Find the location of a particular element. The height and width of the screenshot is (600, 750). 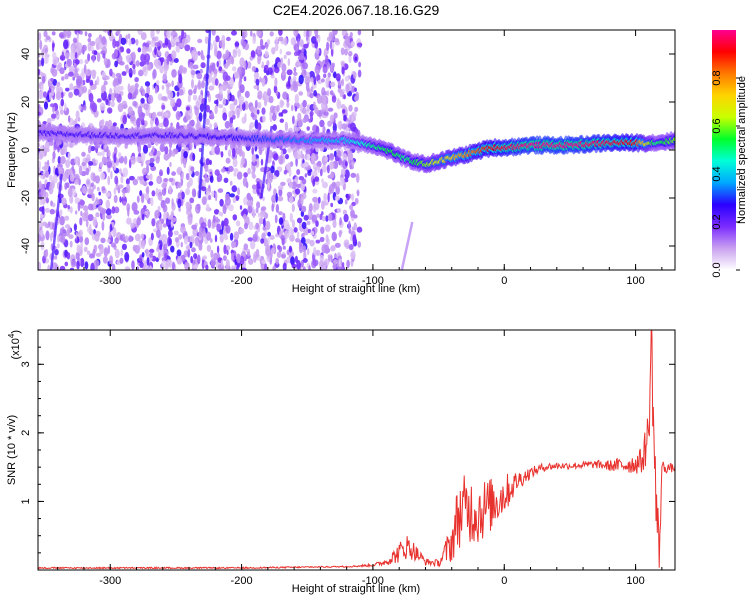

spectrogram-y-axis-label: Frequency (Hz) is located at coordinates (12, 150).